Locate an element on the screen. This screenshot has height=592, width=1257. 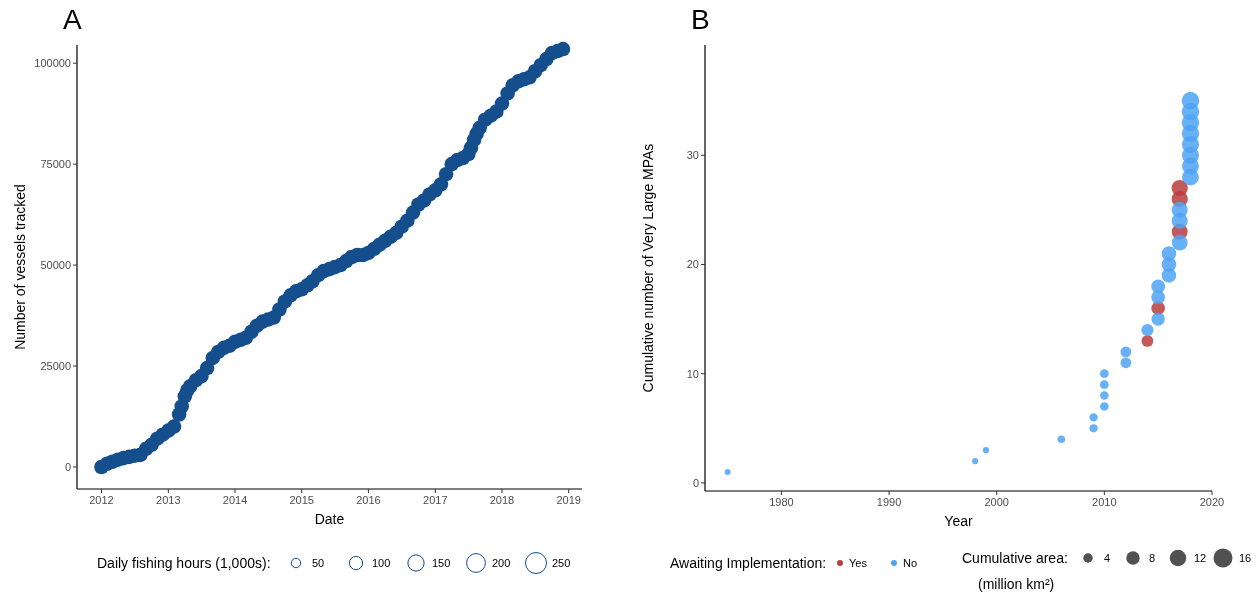
legend-label: No is located at coordinates (910, 562).